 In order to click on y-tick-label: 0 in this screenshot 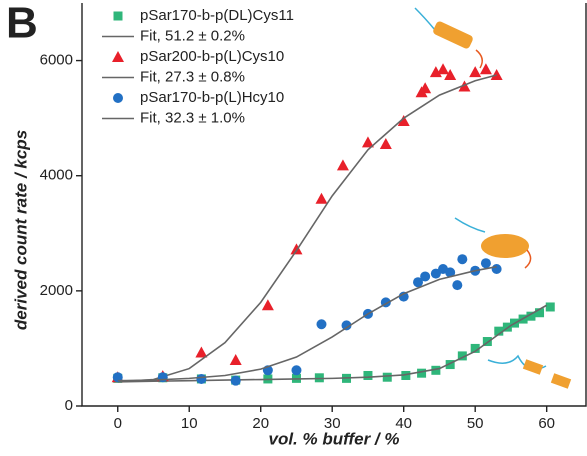, I will do `click(69, 405)`.